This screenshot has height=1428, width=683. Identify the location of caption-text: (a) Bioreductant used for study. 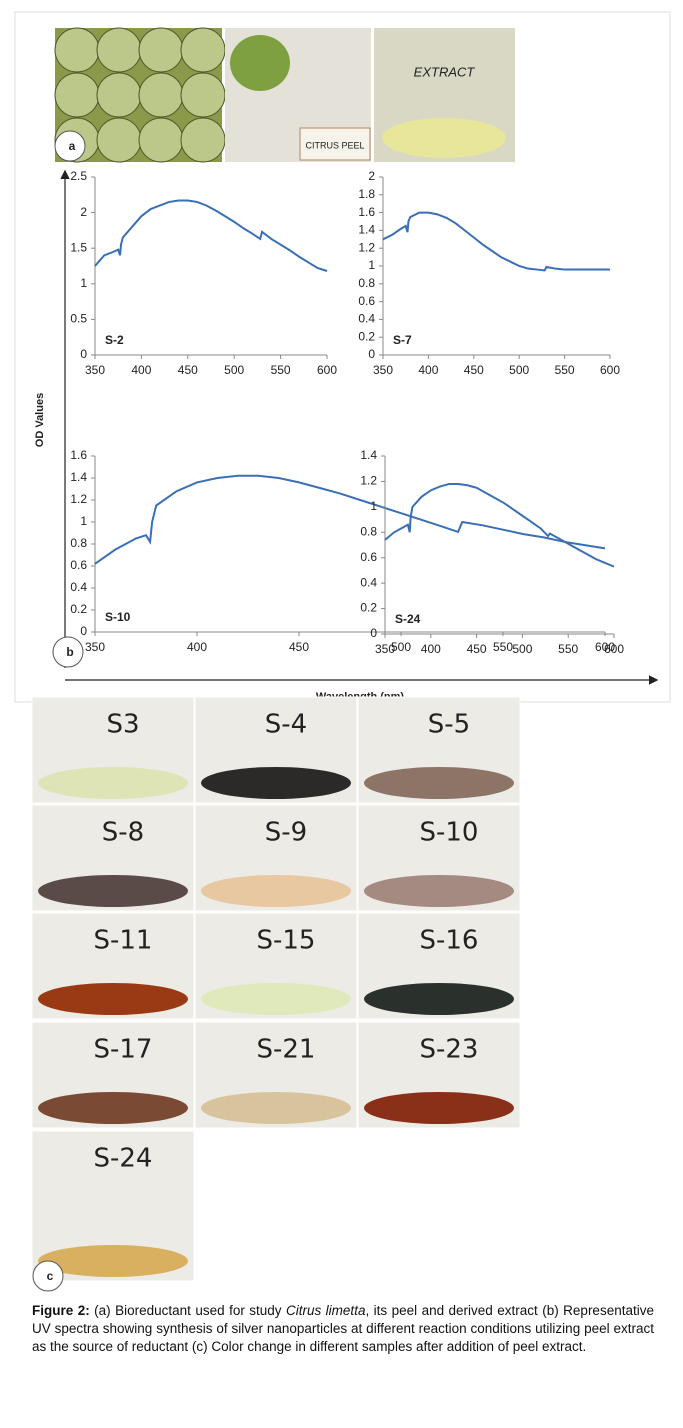
(187, 1310).